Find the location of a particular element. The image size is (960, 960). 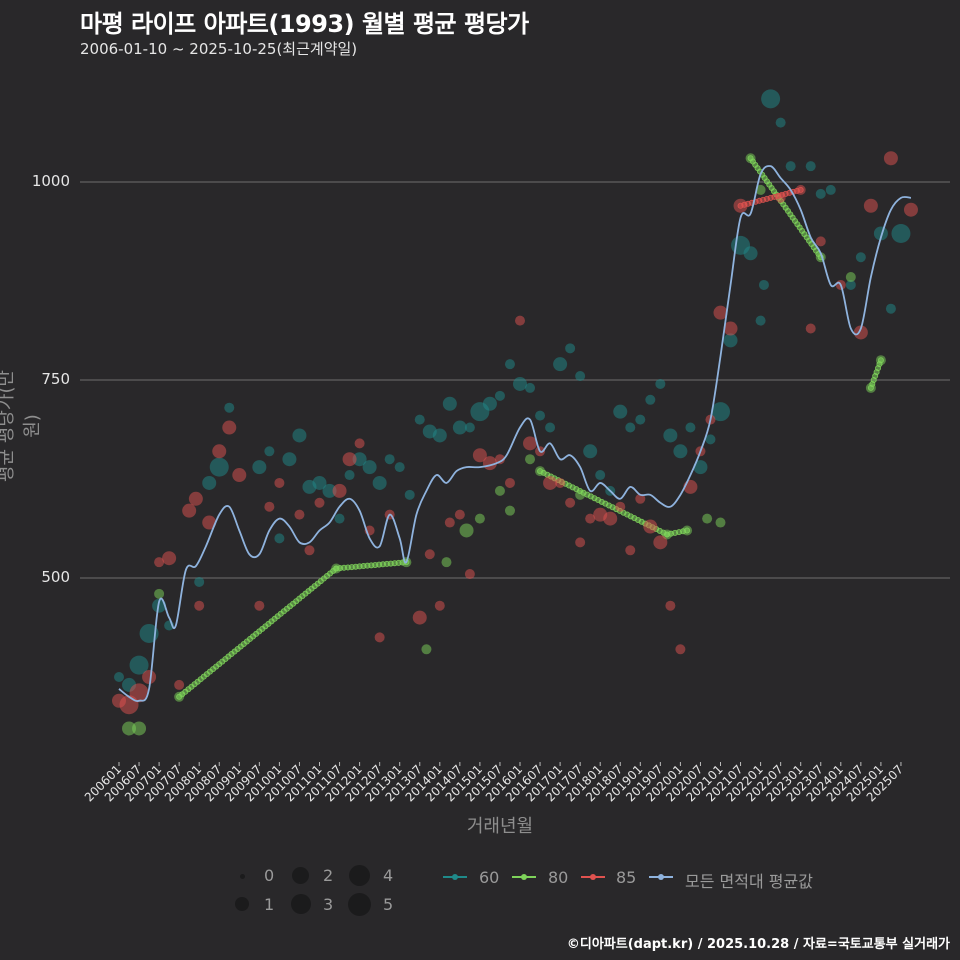

legend-mean-swatch is located at coordinates (661, 877).